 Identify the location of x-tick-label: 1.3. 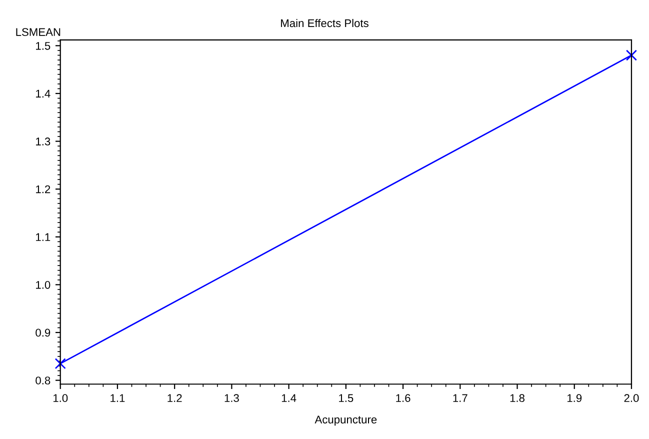
(231, 398).